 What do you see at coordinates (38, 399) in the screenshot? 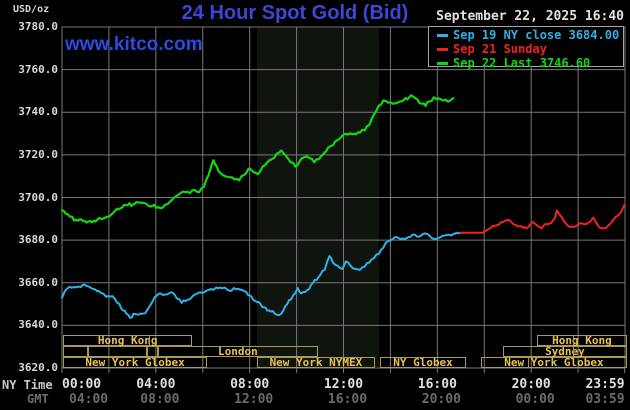
I see `gmt-axis-caption: GMT` at bounding box center [38, 399].